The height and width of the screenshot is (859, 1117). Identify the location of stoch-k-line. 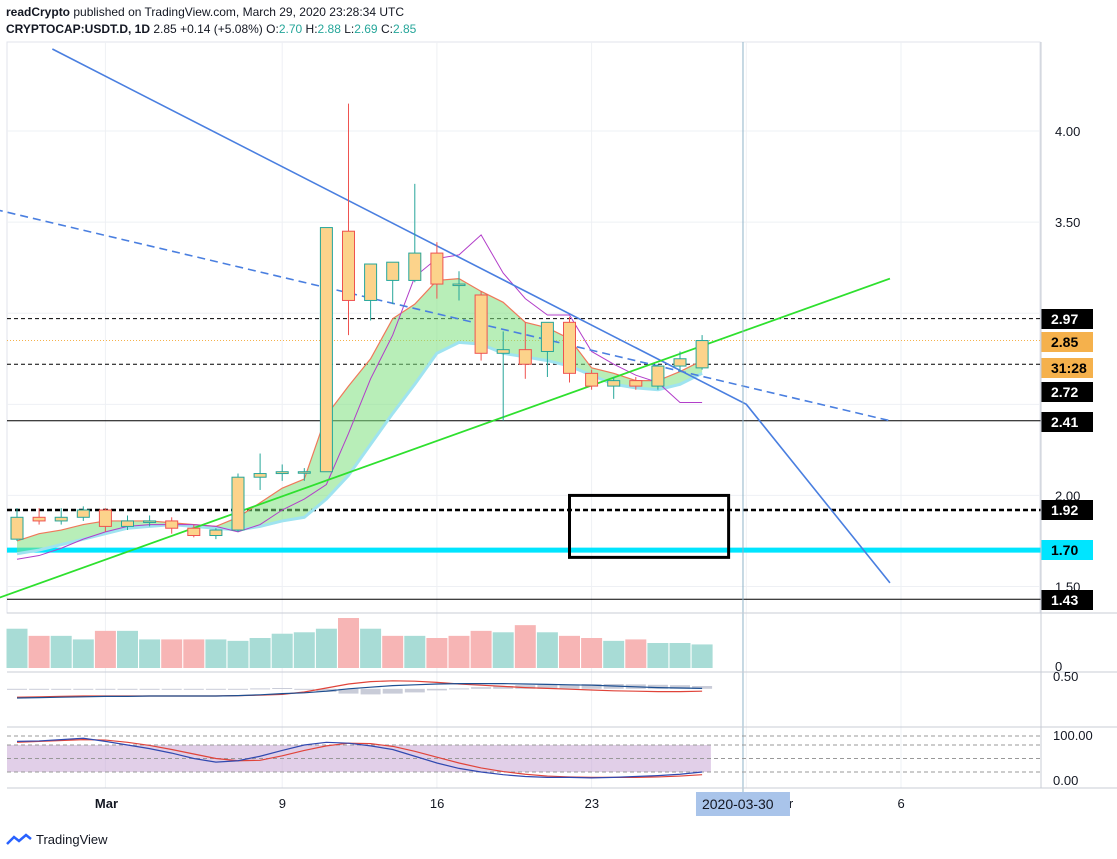
(359, 758).